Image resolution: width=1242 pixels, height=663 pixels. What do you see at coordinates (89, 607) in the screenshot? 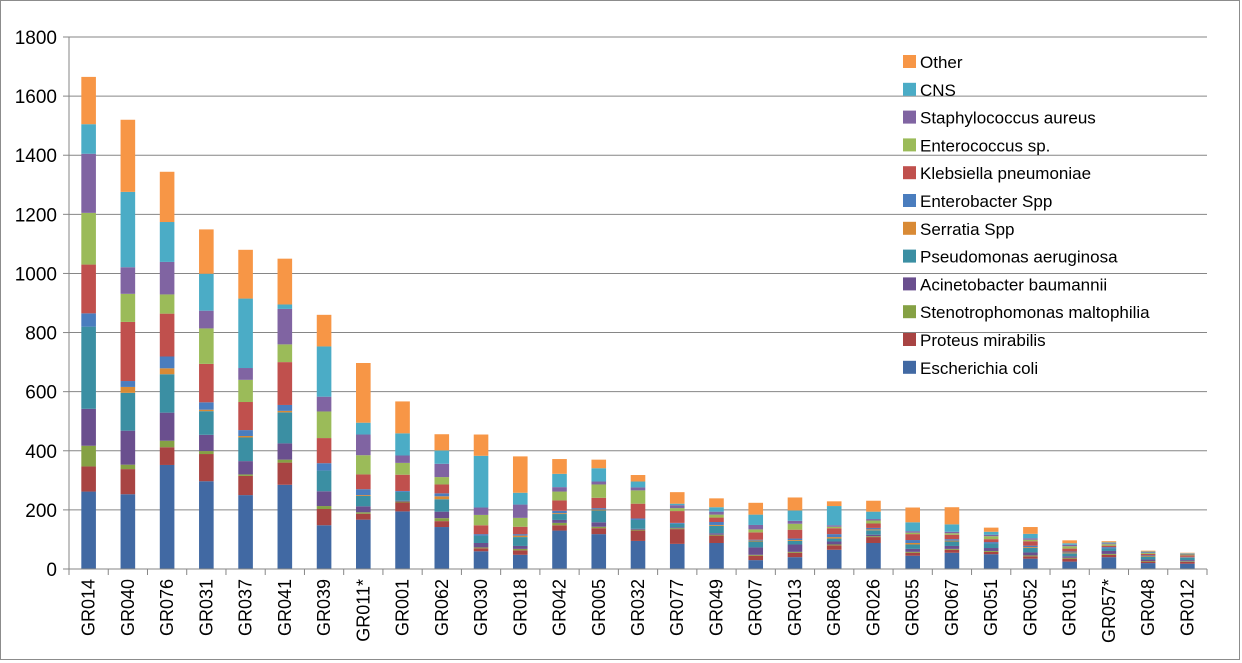
I see `x-tick-label: GR014` at bounding box center [89, 607].